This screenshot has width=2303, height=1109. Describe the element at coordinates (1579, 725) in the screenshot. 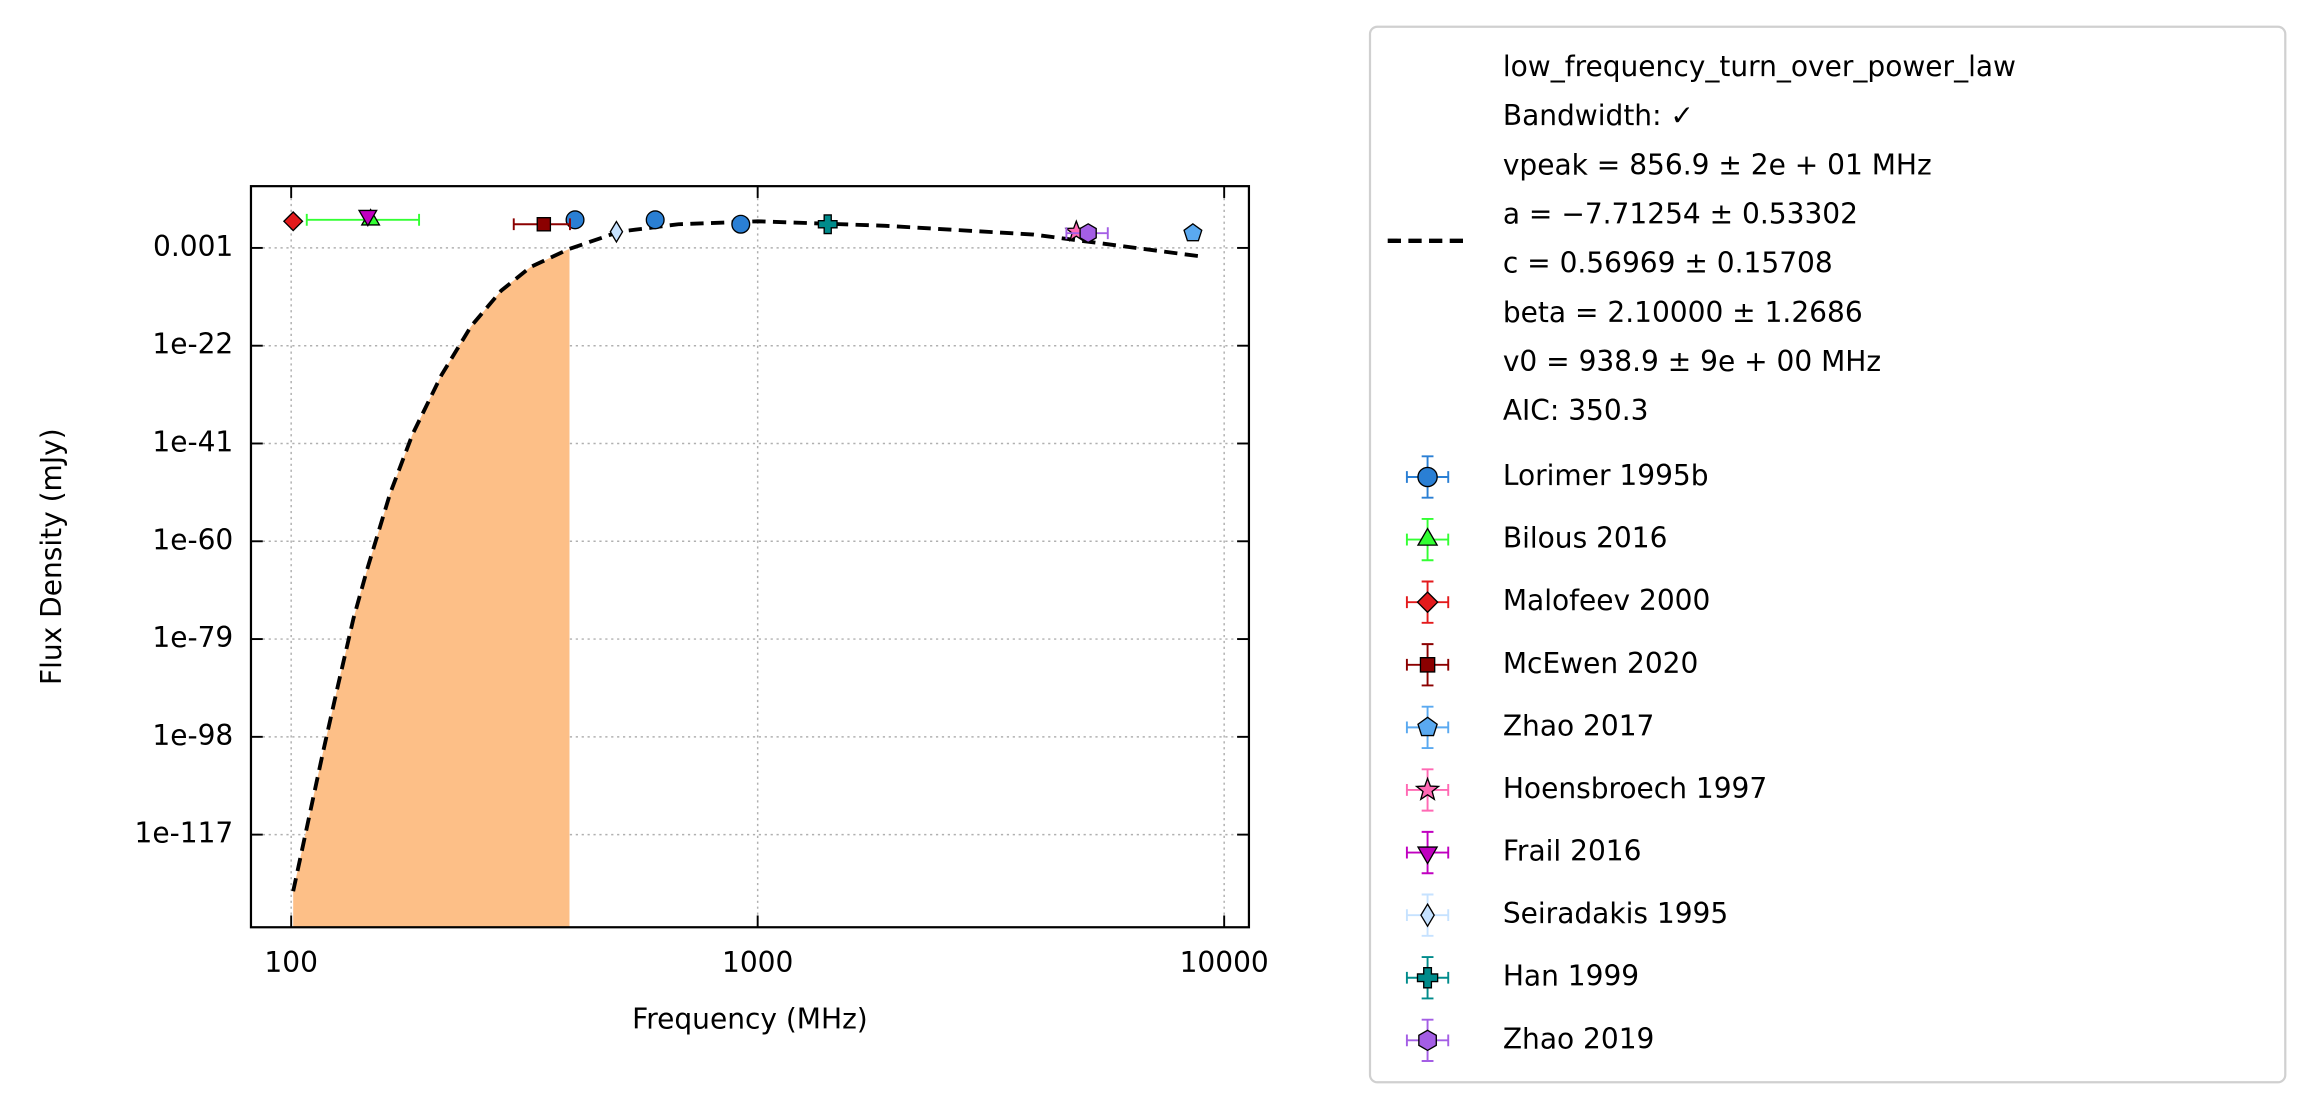

I see `legend-label: Zhao 2017` at that location.